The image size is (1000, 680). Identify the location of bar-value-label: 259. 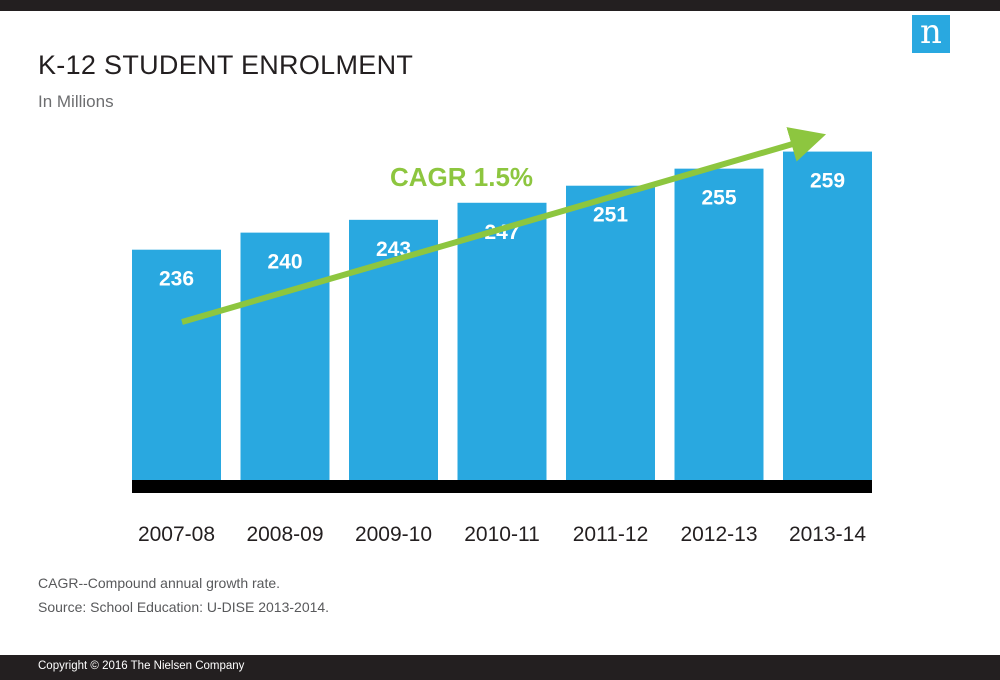
(827, 181).